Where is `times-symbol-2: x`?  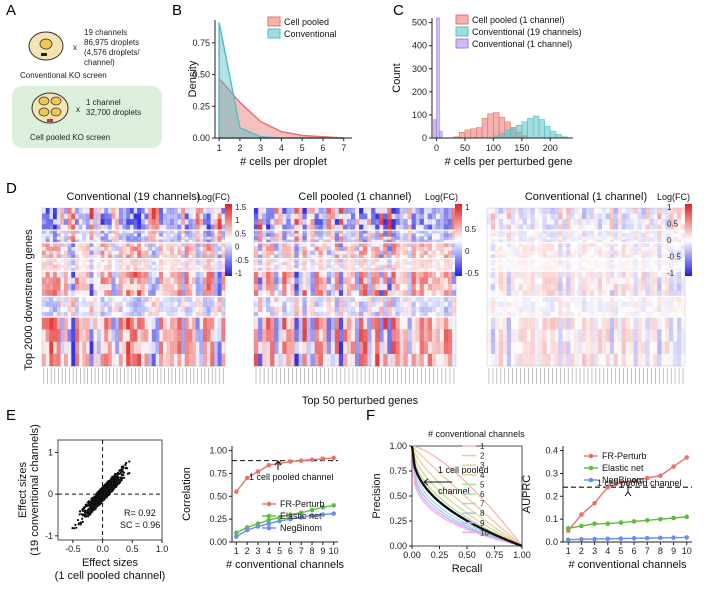 times-symbol-2: x is located at coordinates (78, 109).